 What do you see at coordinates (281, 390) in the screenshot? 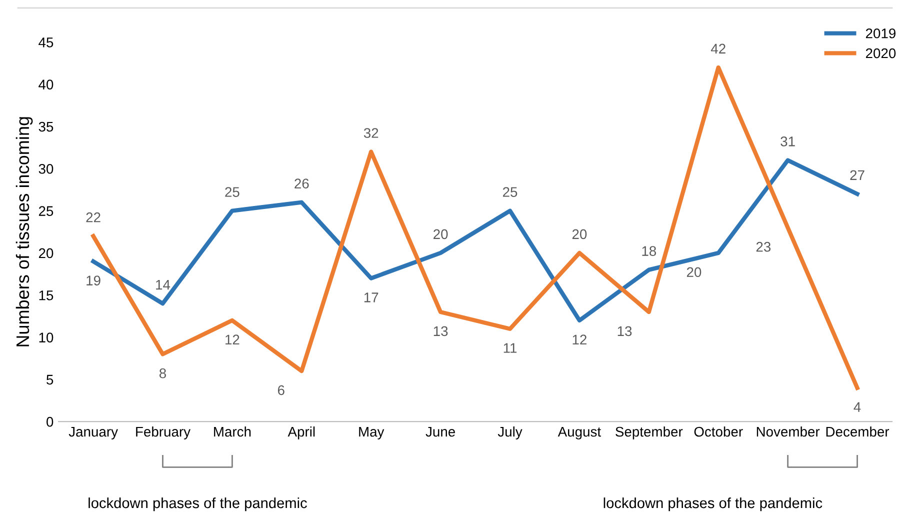
I see `data-label: 6` at bounding box center [281, 390].